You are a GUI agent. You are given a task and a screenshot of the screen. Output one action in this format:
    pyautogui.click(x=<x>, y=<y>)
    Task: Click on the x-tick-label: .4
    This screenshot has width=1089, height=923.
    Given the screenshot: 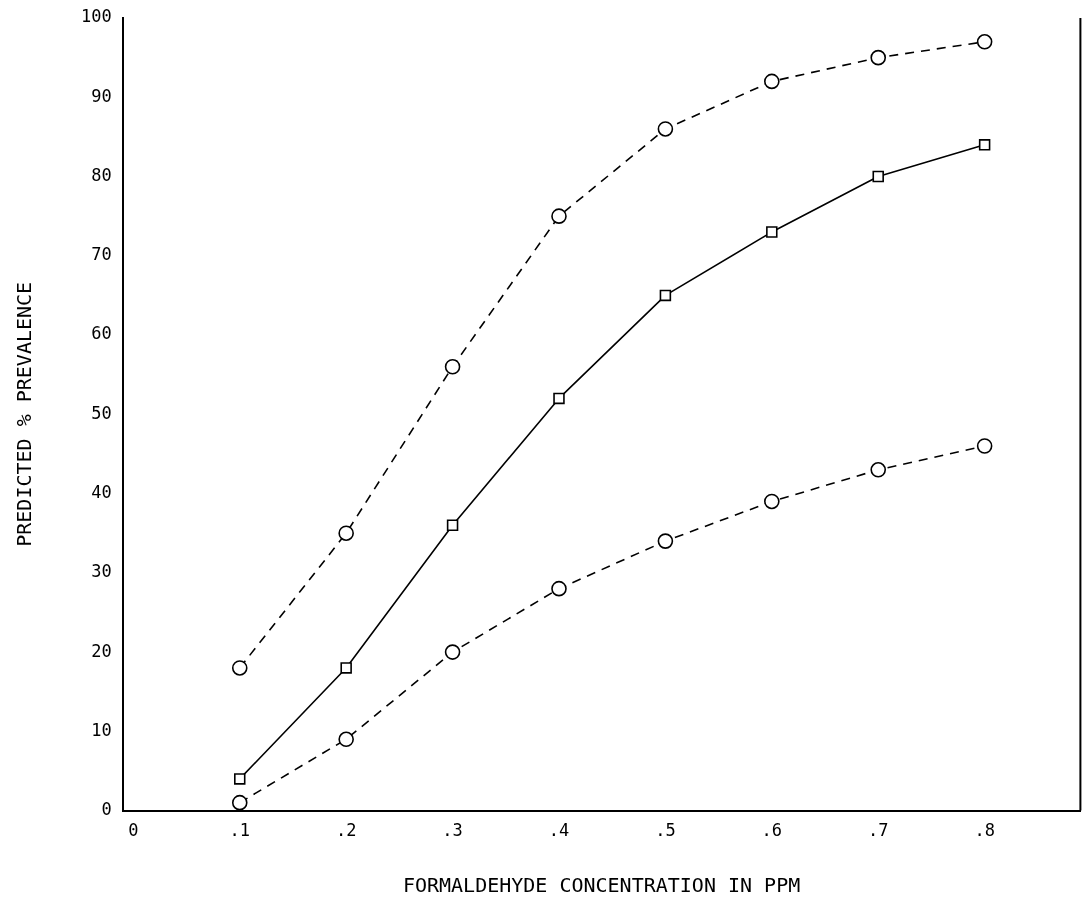 What is the action you would take?
    pyautogui.click(x=559, y=830)
    